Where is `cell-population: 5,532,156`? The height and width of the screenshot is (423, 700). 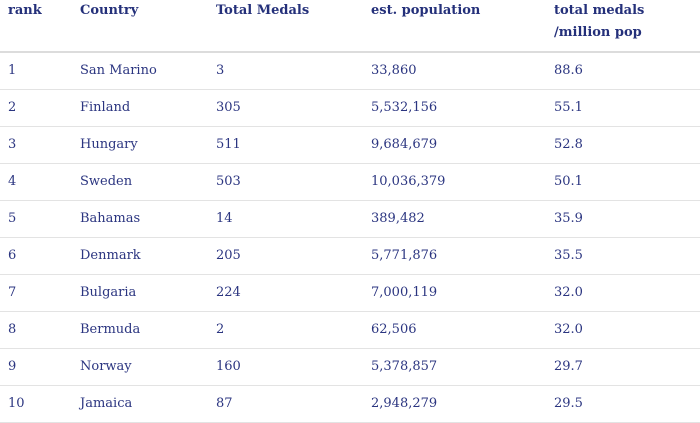
cell-population: 5,532,156 is located at coordinates (454, 108).